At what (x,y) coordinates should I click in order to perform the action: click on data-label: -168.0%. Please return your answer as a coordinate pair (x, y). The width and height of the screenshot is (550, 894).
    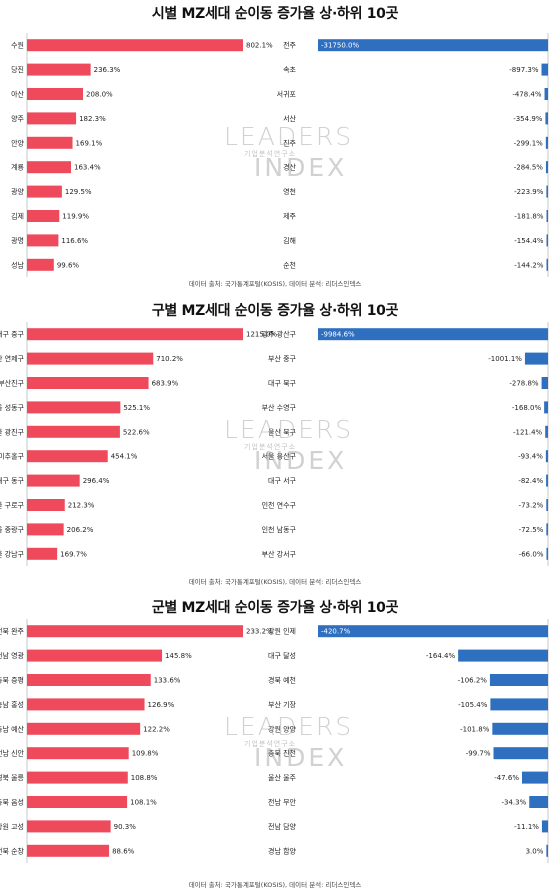
    Looking at the image, I should click on (527, 408).